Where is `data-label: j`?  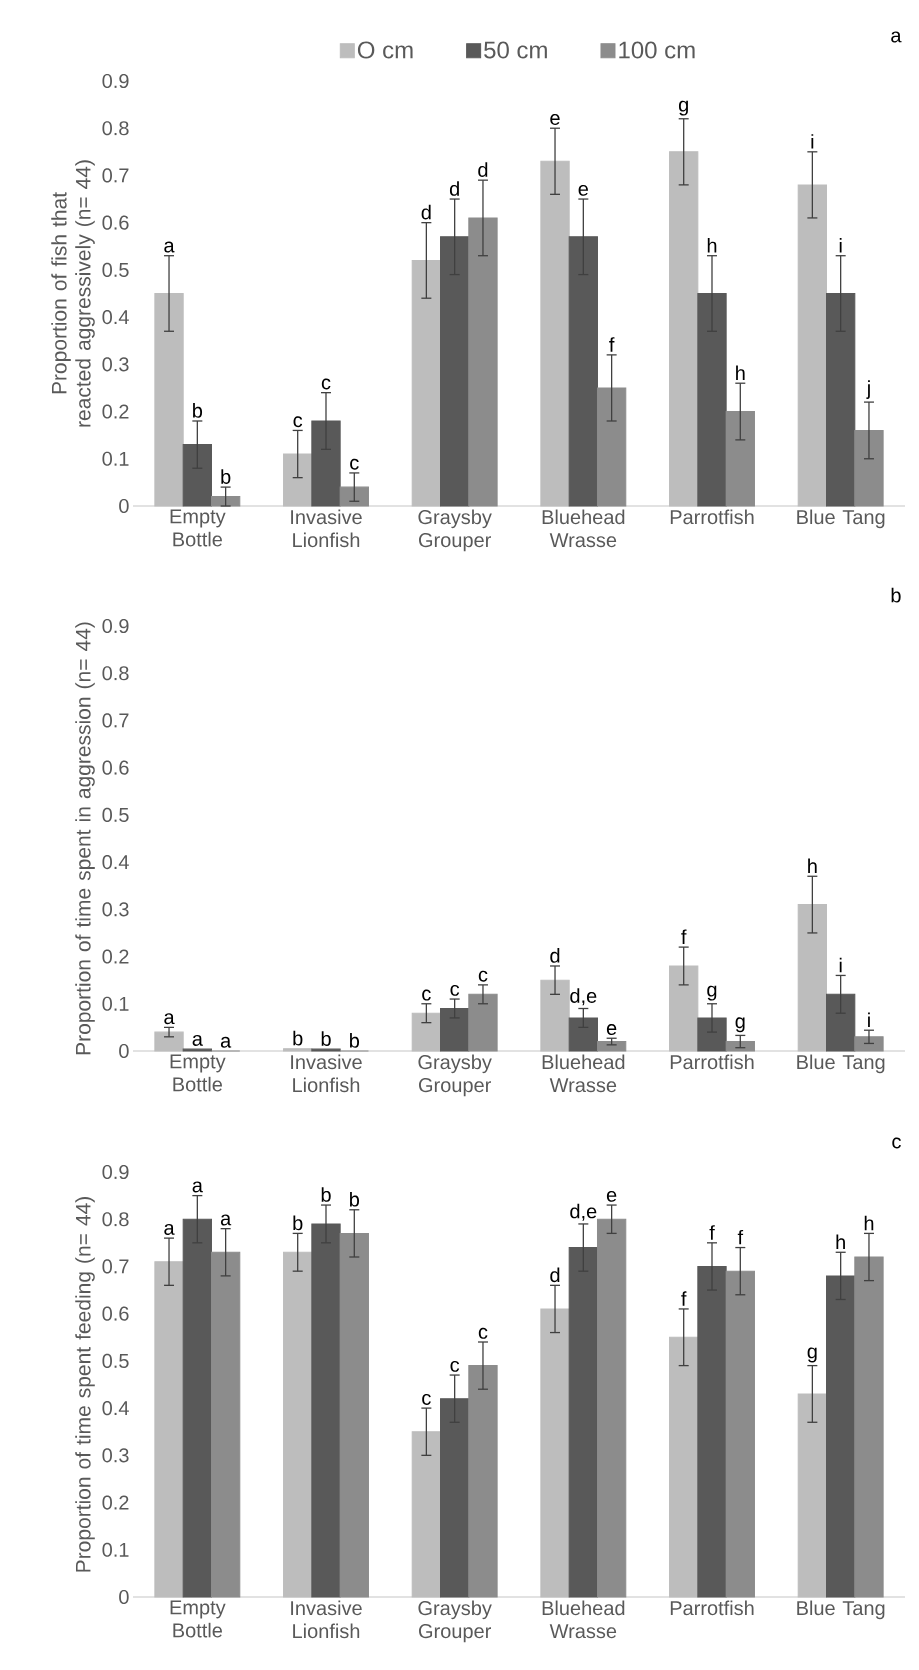 data-label: j is located at coordinates (868, 389).